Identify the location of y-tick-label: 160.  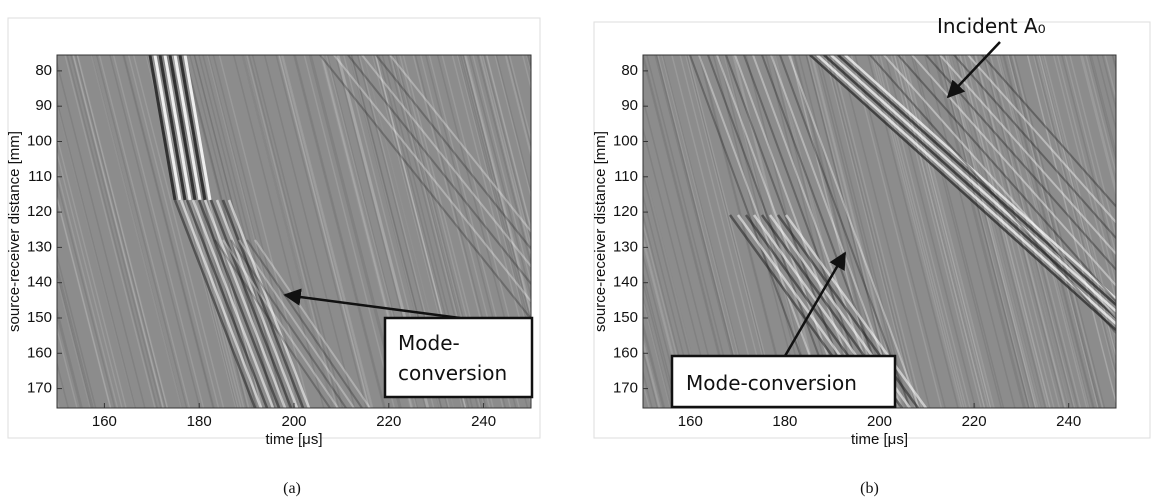
(625, 352).